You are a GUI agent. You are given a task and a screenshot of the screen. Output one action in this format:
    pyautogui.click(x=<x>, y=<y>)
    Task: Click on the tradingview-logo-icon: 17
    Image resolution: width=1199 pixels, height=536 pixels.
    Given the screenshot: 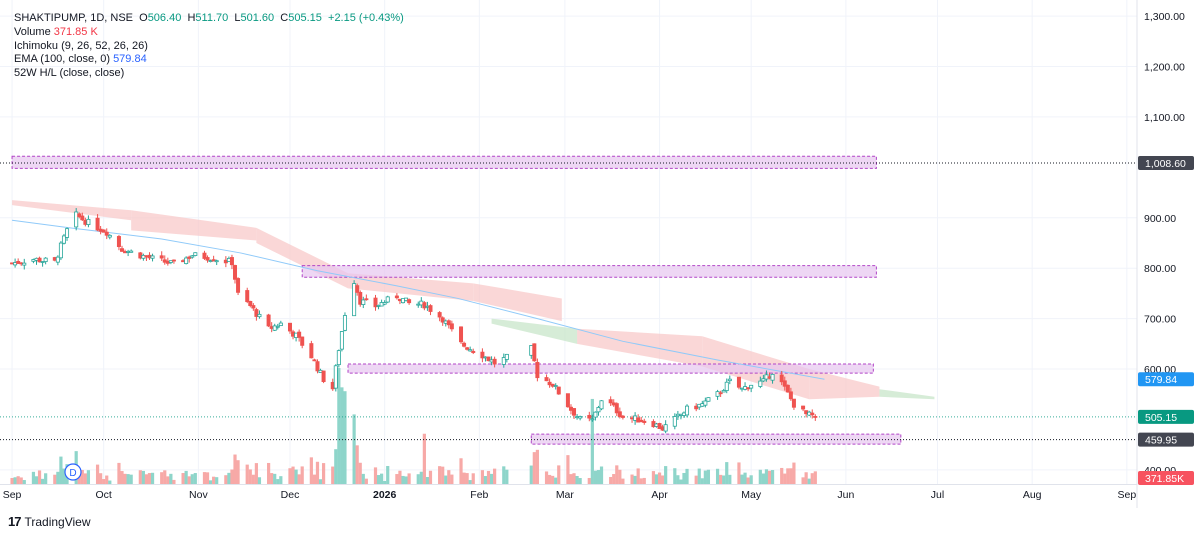 What is the action you would take?
    pyautogui.click(x=15, y=521)
    